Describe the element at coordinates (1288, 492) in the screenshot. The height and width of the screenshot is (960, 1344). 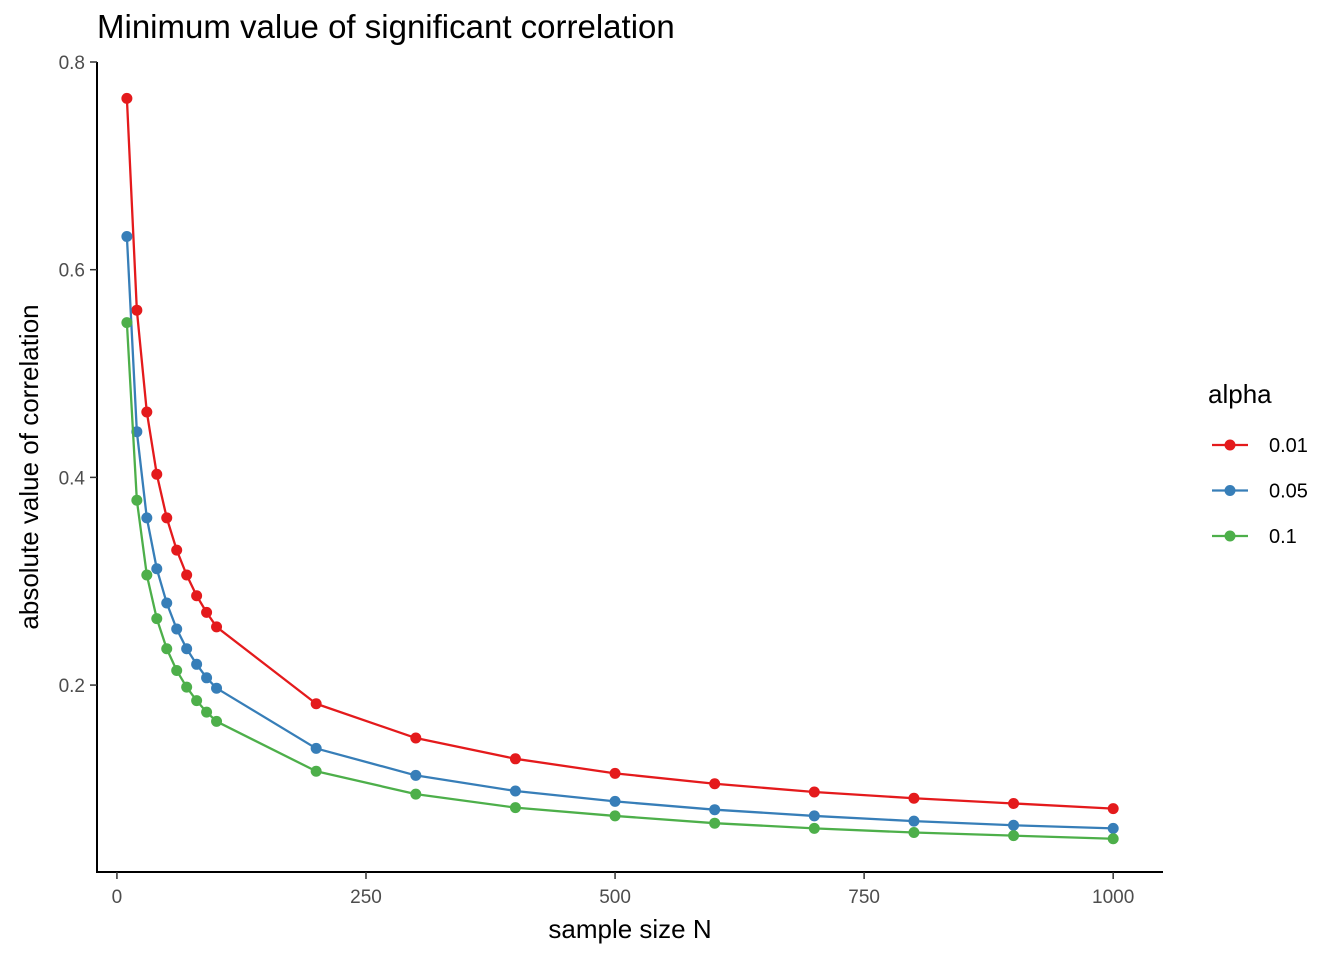
I see `legend-label: 0.05` at that location.